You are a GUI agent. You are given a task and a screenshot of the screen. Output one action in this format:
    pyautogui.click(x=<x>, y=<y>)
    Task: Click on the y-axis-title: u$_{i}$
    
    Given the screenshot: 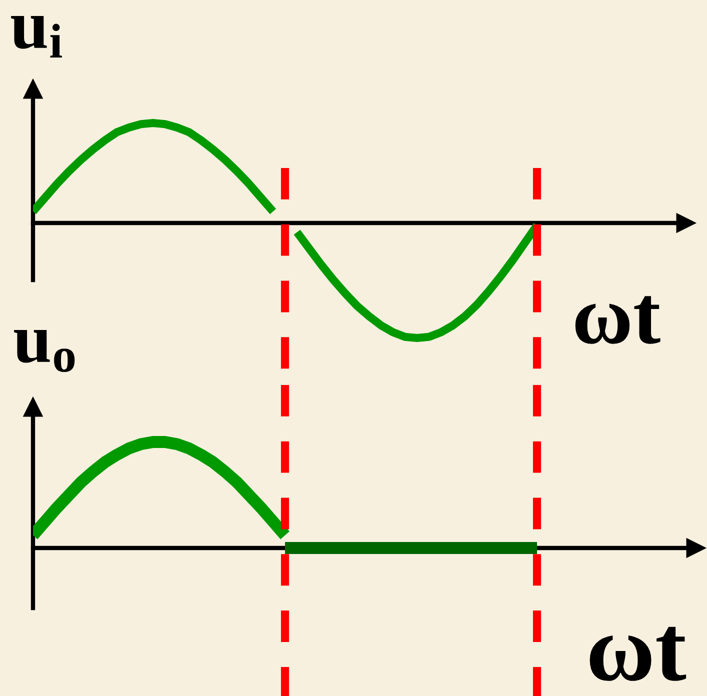 What is the action you would take?
    pyautogui.click(x=36, y=37)
    